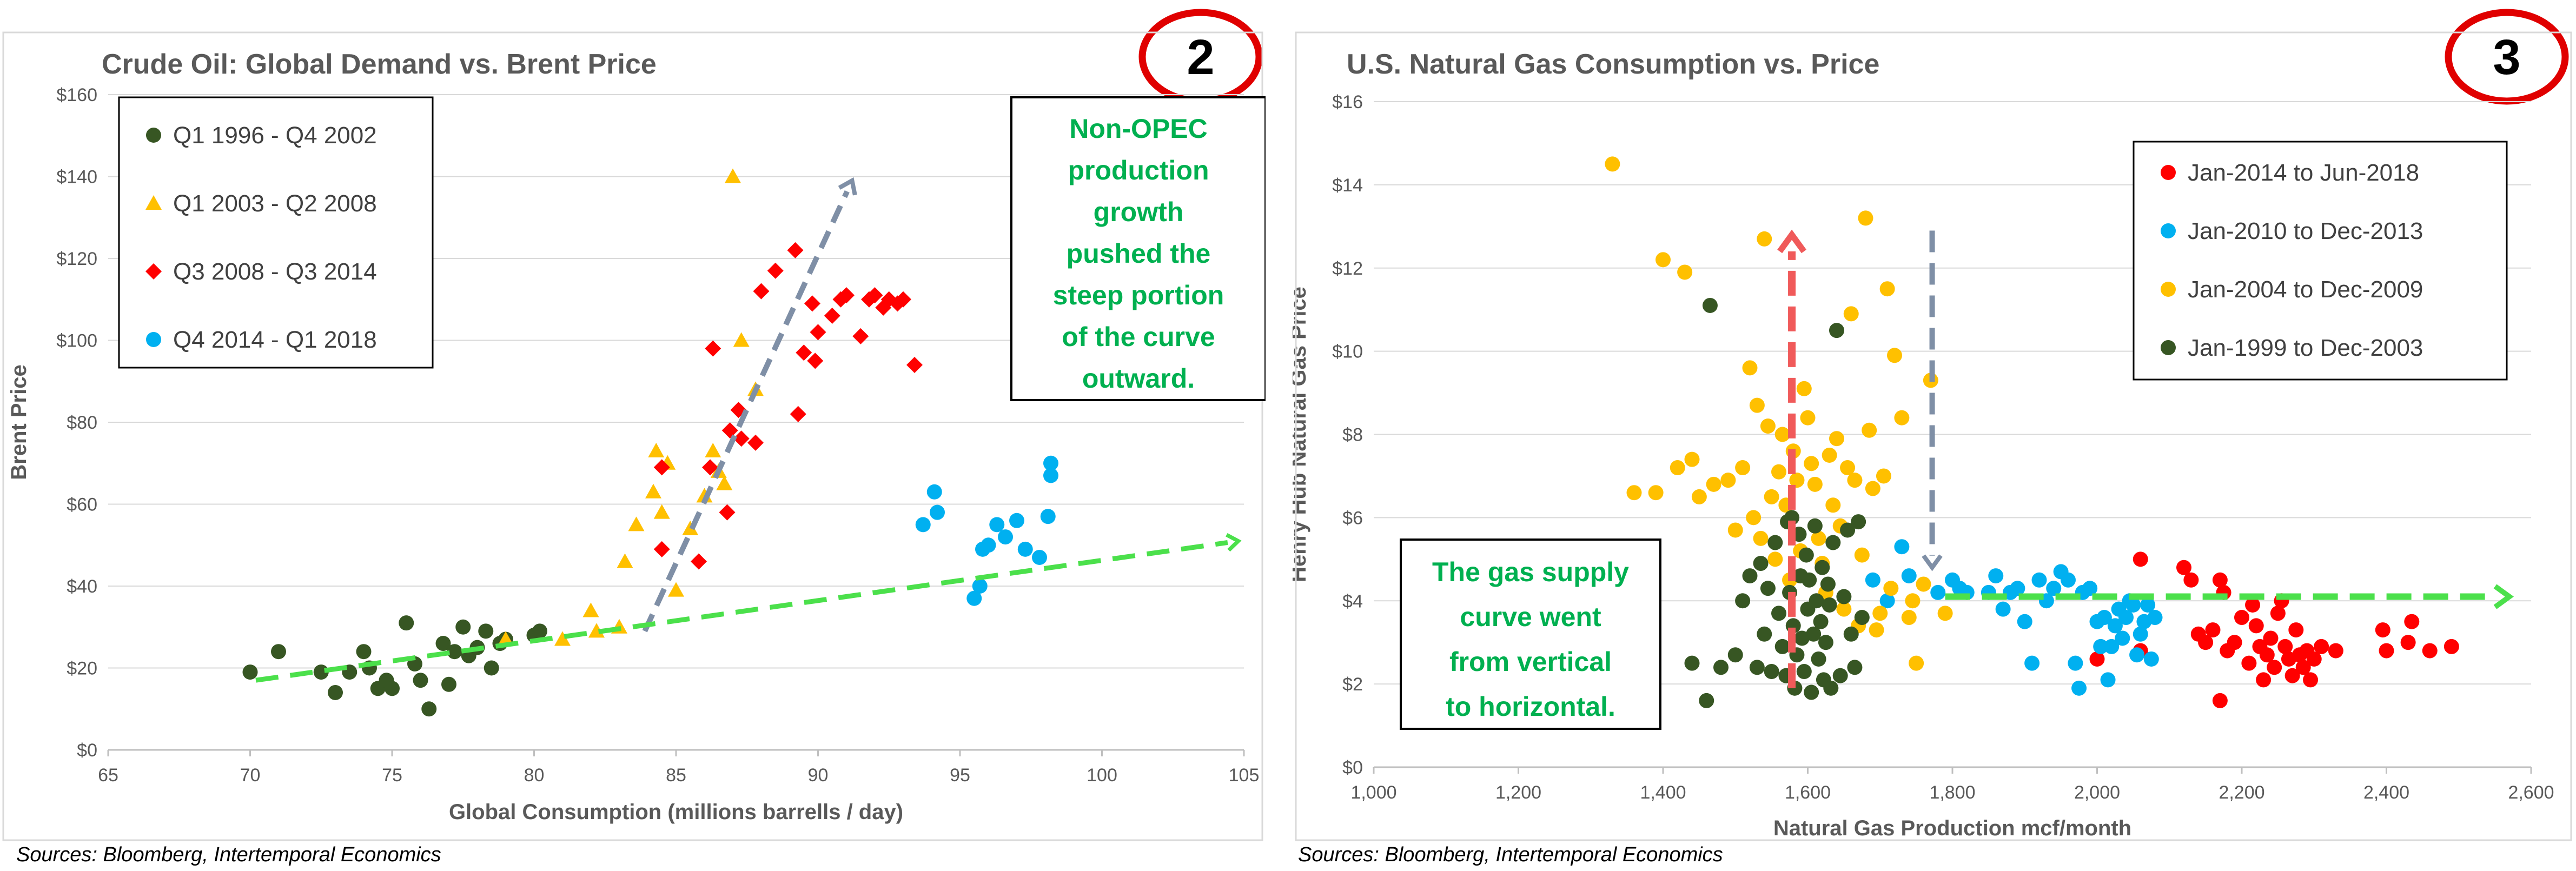 This screenshot has height=871, width=2576. What do you see at coordinates (2303, 173) in the screenshot?
I see `legend-label: Jan-2014 to Jun-2018` at bounding box center [2303, 173].